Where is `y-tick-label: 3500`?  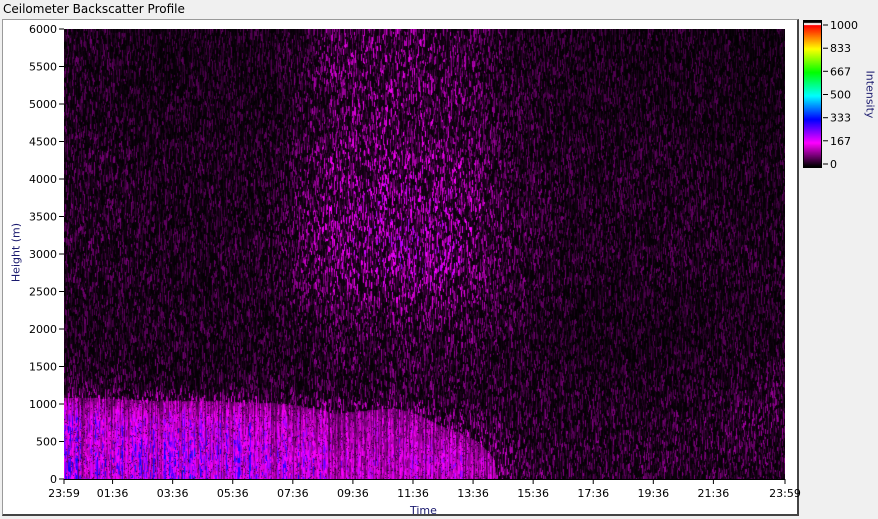
y-tick-label: 3500 is located at coordinates (43, 217).